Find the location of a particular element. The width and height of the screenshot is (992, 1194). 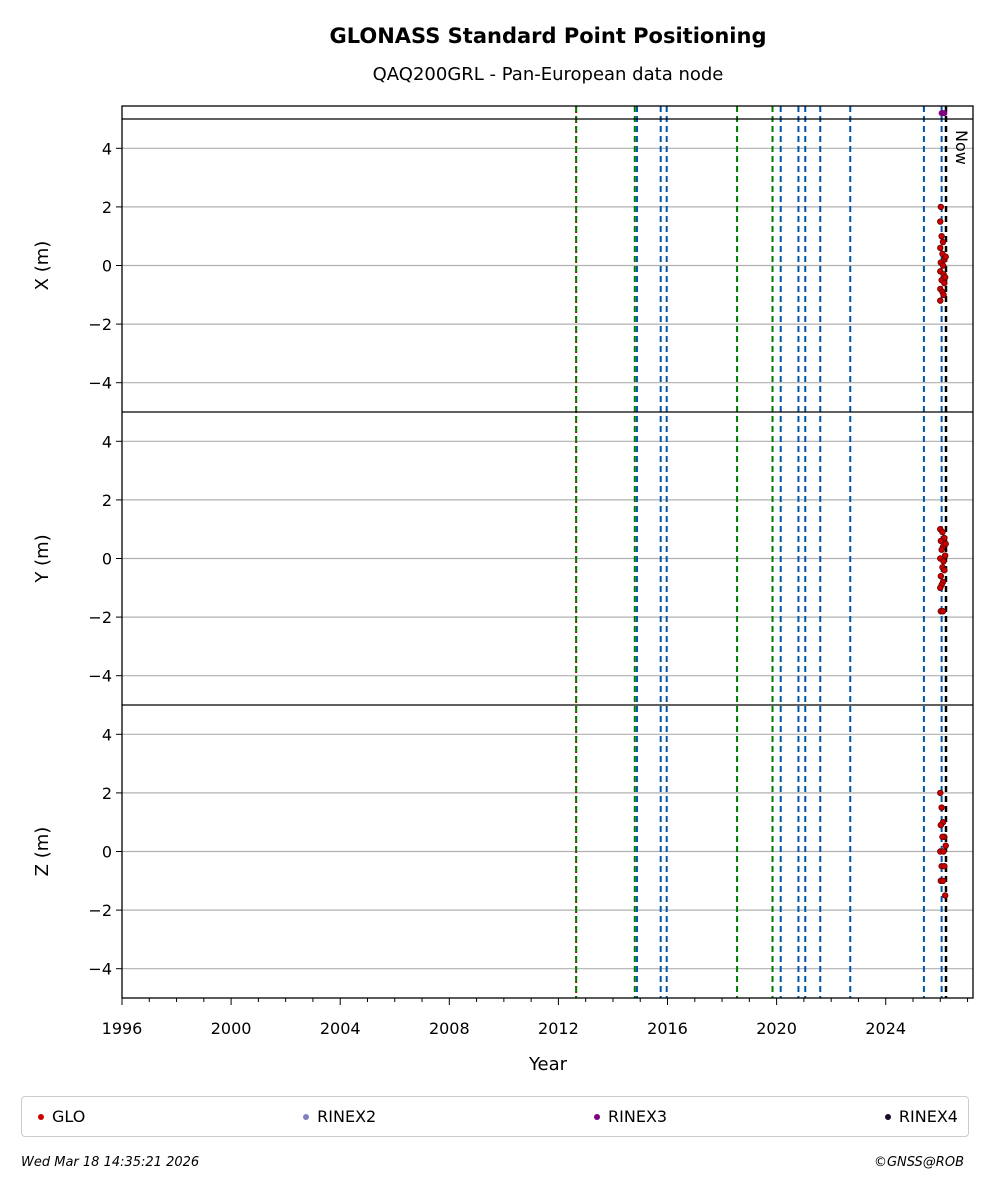

legend-item: RINEX4 is located at coordinates (921, 1116).